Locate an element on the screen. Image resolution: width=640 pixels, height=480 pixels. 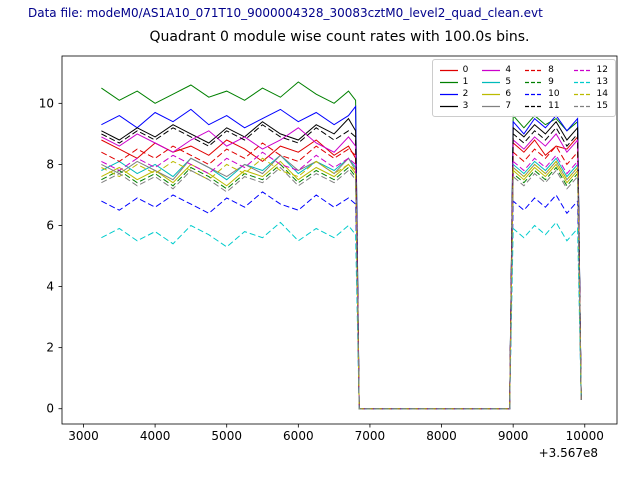
y-tick-label: 2 is located at coordinates (50, 348).